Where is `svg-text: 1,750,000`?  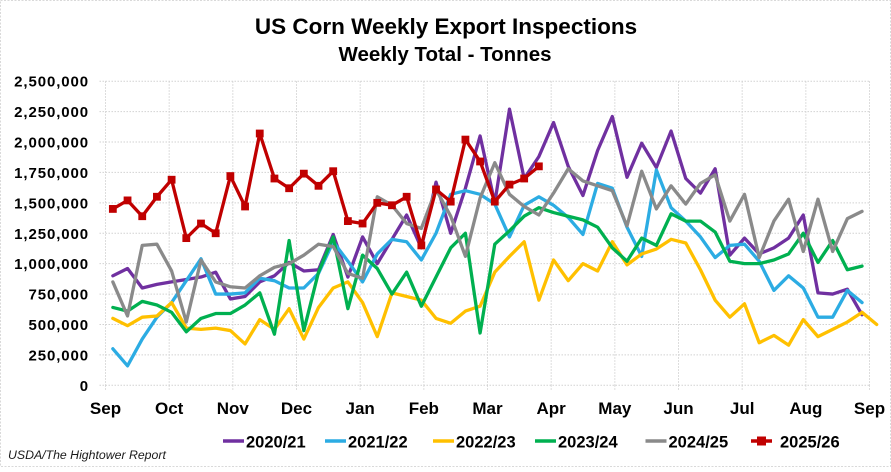 svg-text: 1,750,000 is located at coordinates (51, 173).